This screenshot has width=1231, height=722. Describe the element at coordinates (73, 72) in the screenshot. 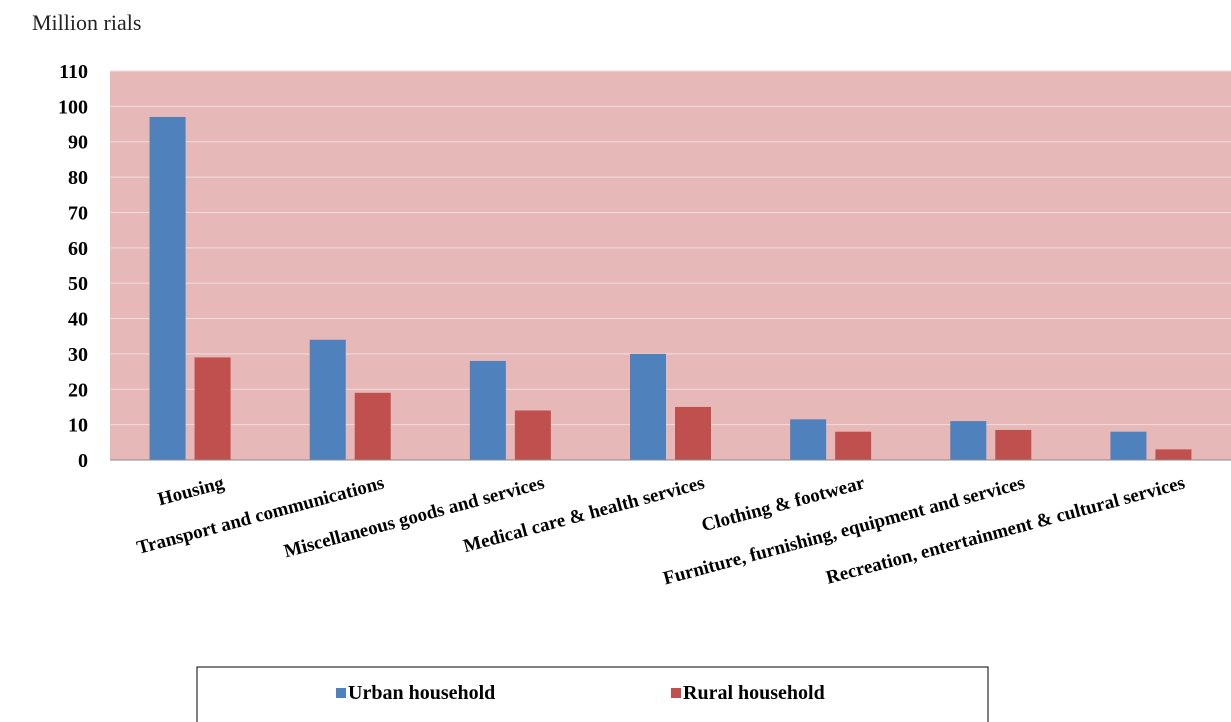

I see `y-tick-label: 110` at that location.